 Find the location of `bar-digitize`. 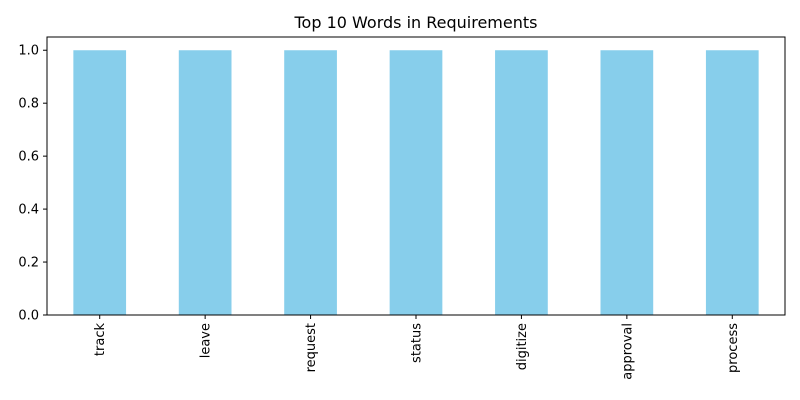

bar-digitize is located at coordinates (521, 183).